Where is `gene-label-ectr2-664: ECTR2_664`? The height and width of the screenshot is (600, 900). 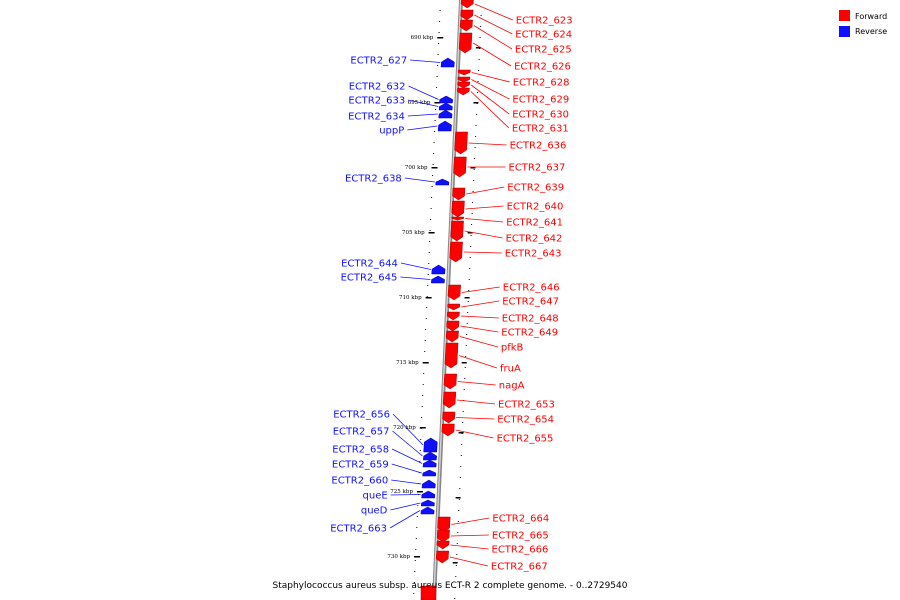
gene-label-ectr2-664: ECTR2_664 is located at coordinates (520, 519).